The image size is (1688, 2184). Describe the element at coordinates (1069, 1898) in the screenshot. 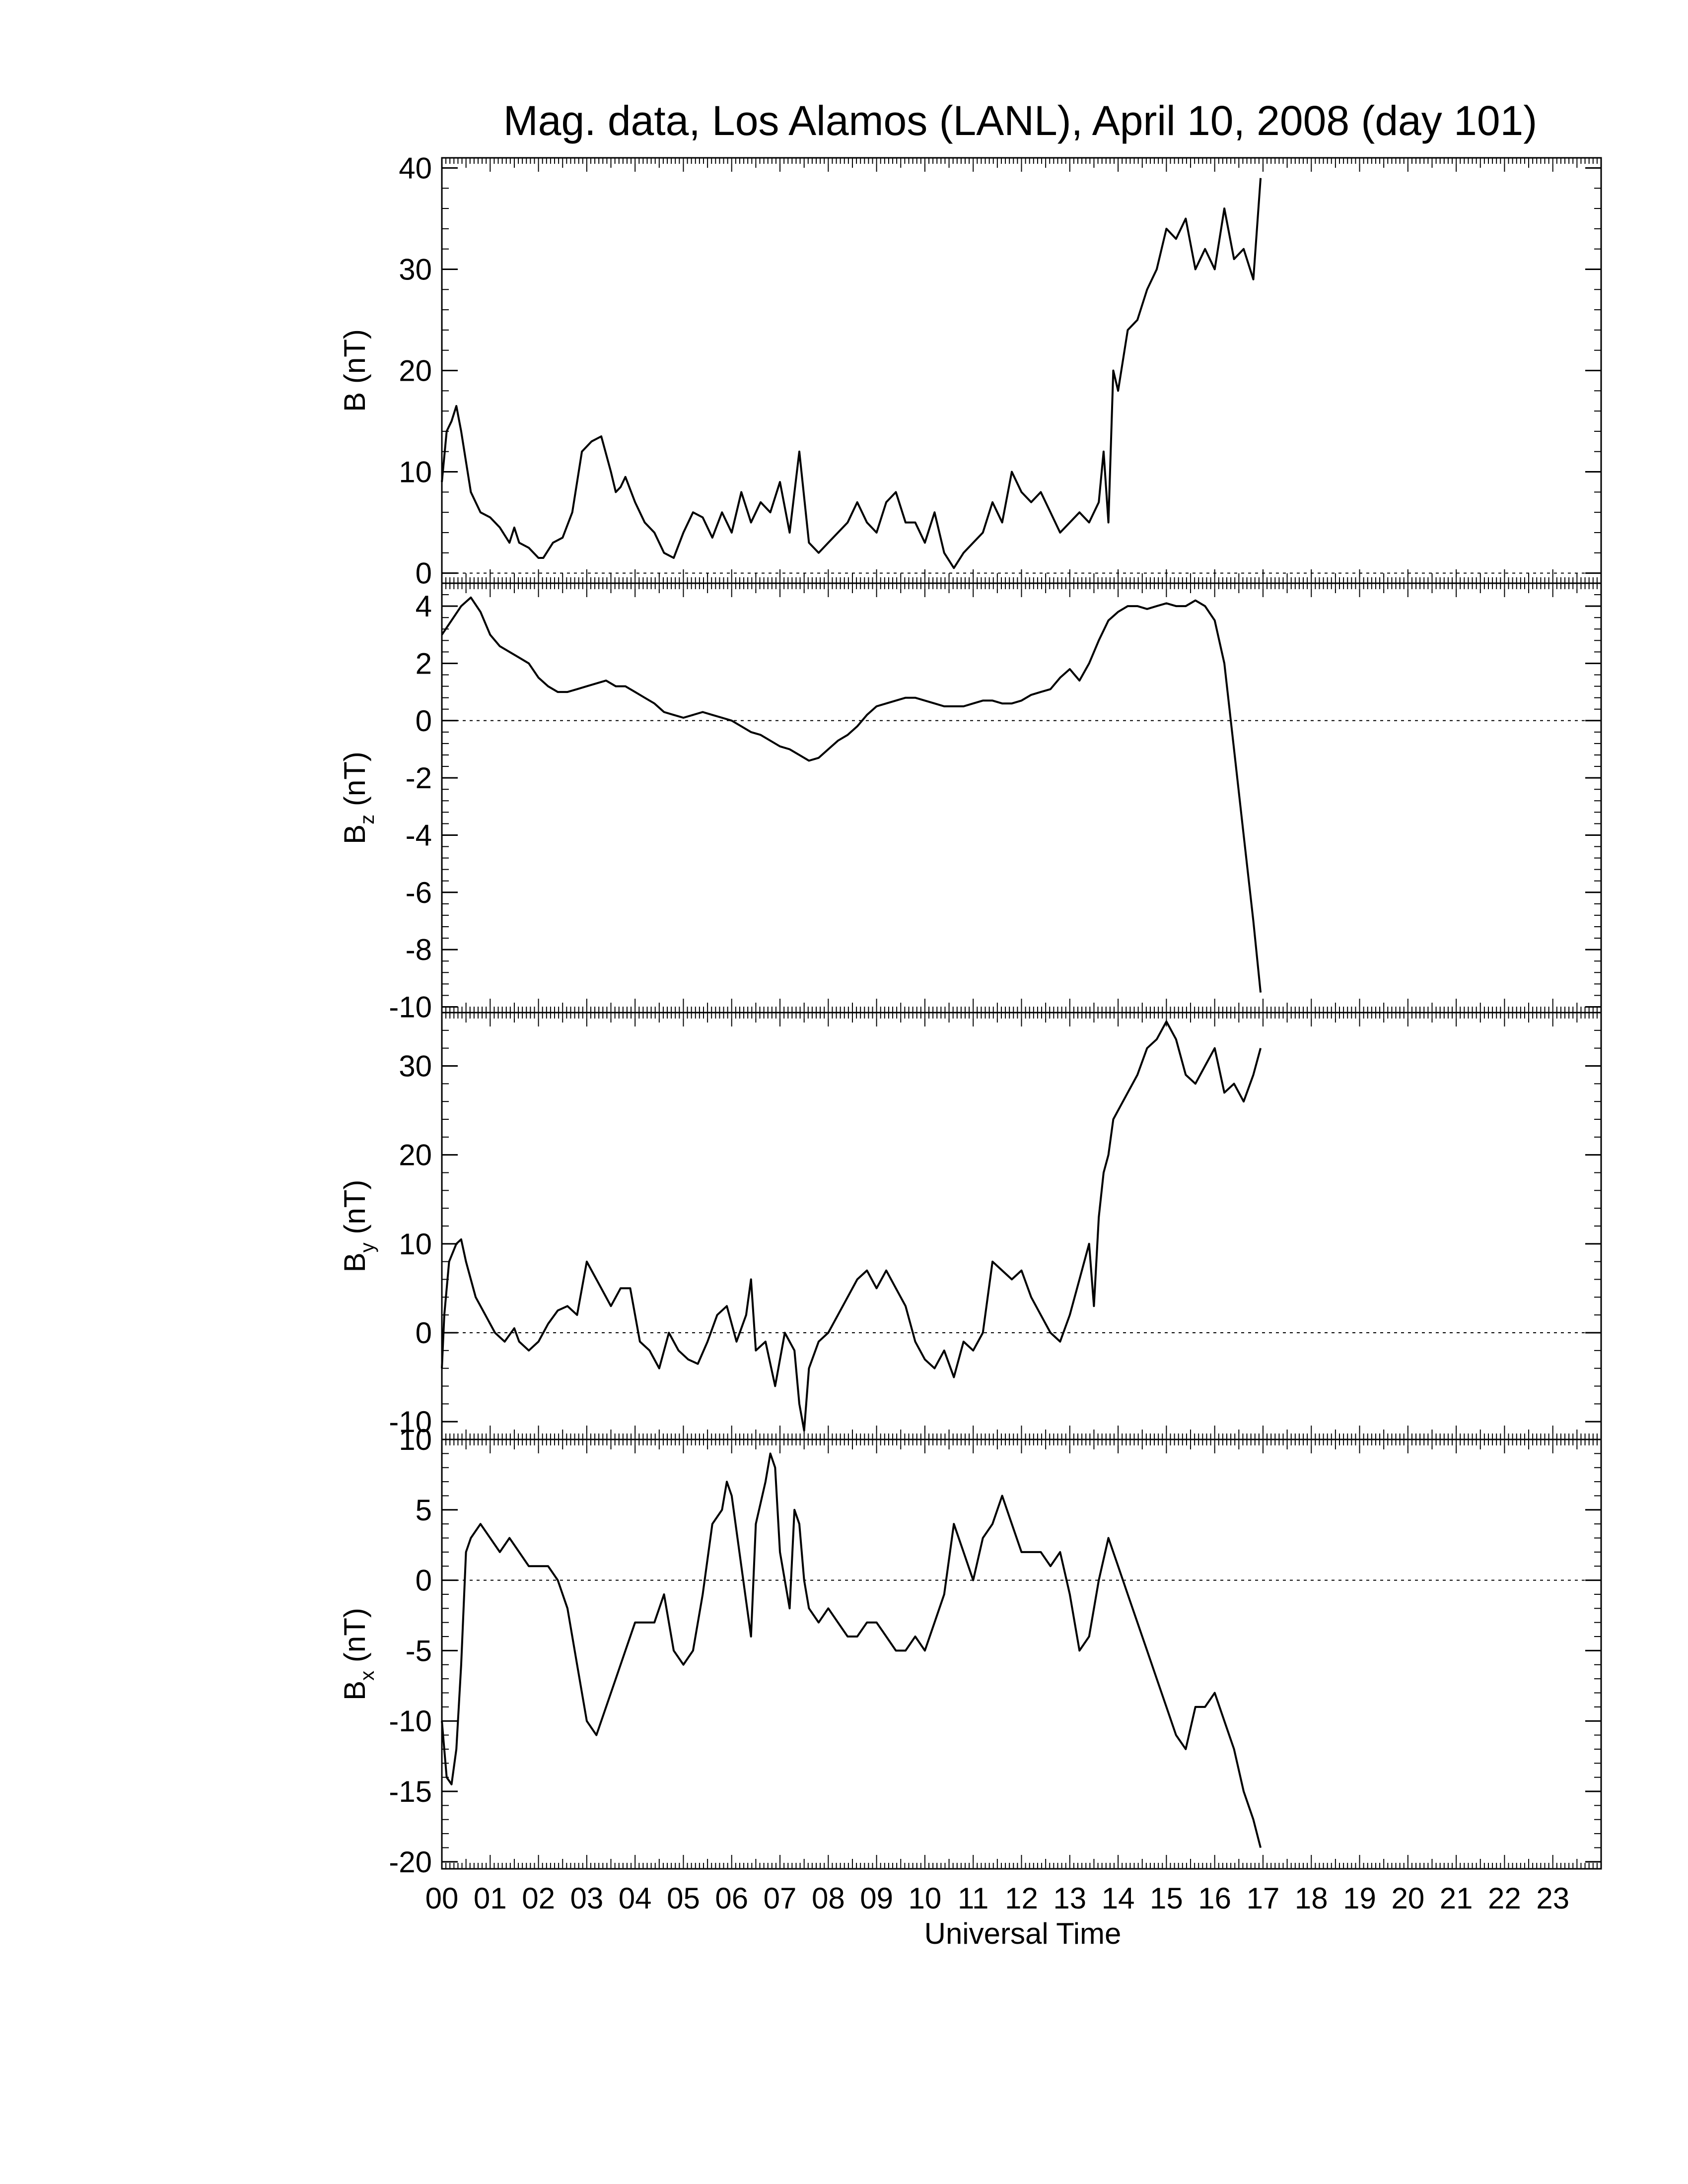

I see `x-tick-label: 13` at that location.